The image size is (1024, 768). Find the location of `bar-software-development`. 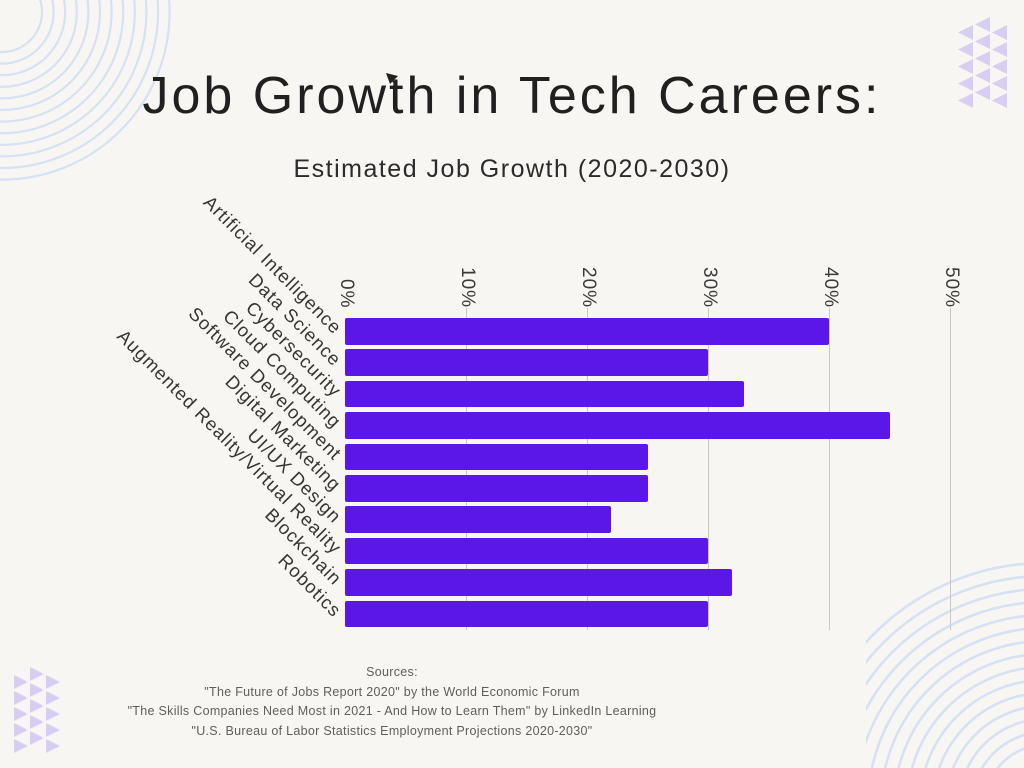

bar-software-development is located at coordinates (496, 457).